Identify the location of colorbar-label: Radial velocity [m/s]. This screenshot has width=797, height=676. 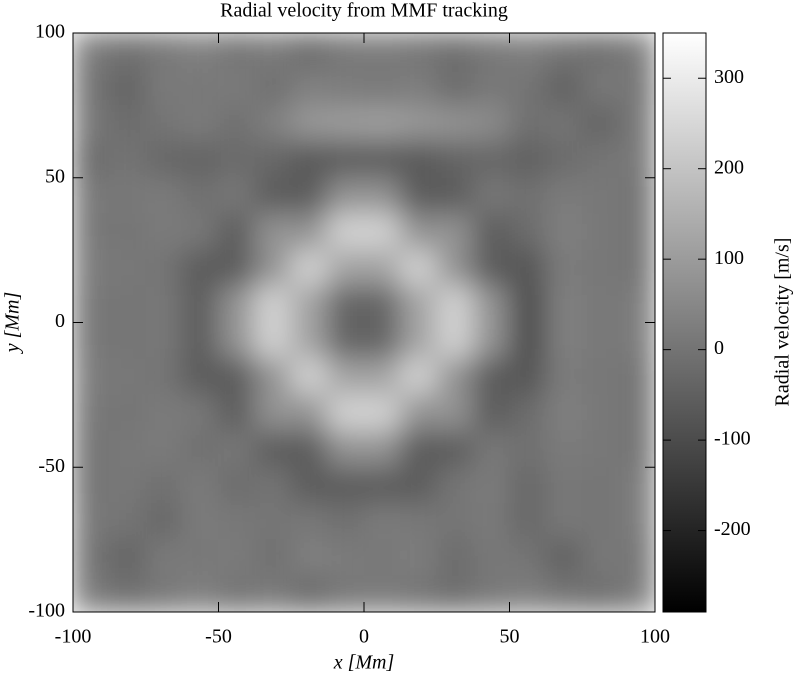
(783, 322).